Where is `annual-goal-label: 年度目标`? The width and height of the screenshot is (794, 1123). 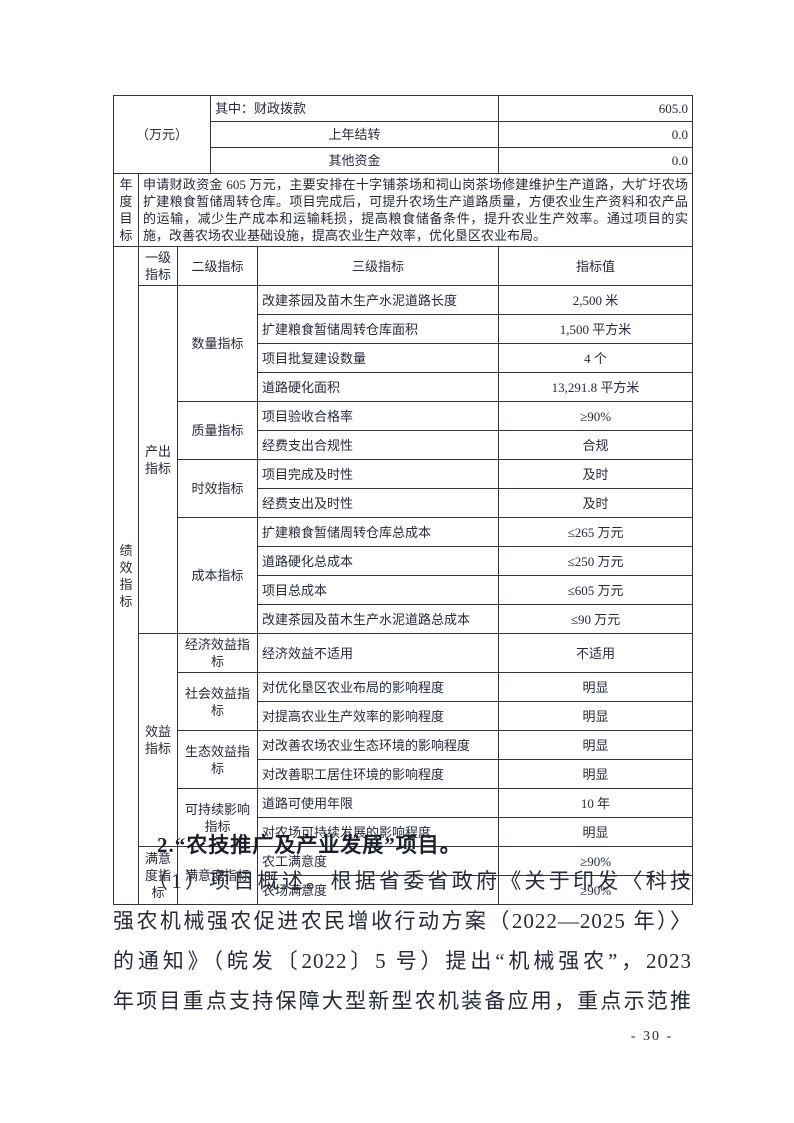
annual-goal-label: 年度目标 is located at coordinates (126, 210).